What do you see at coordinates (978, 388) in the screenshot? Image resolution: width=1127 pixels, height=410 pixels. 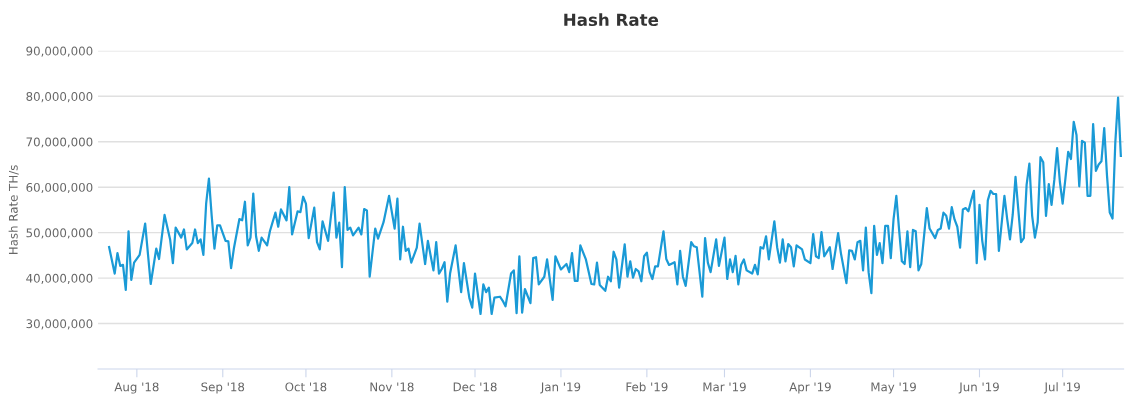 I see `x-tick-label: Jun '19` at bounding box center [978, 388].